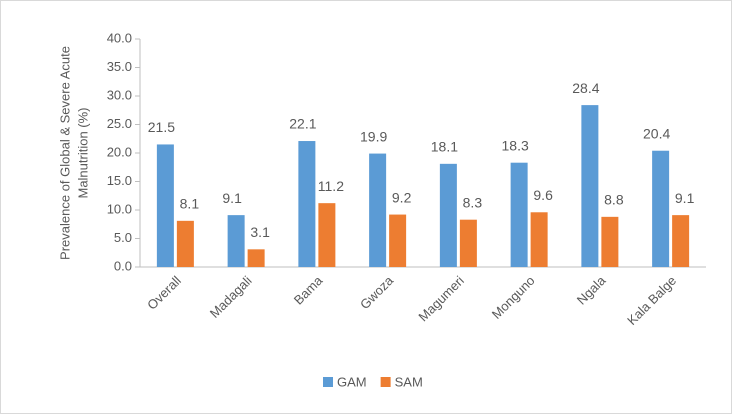  Describe the element at coordinates (119, 66) in the screenshot. I see `y-tick-label: 35.0` at that location.